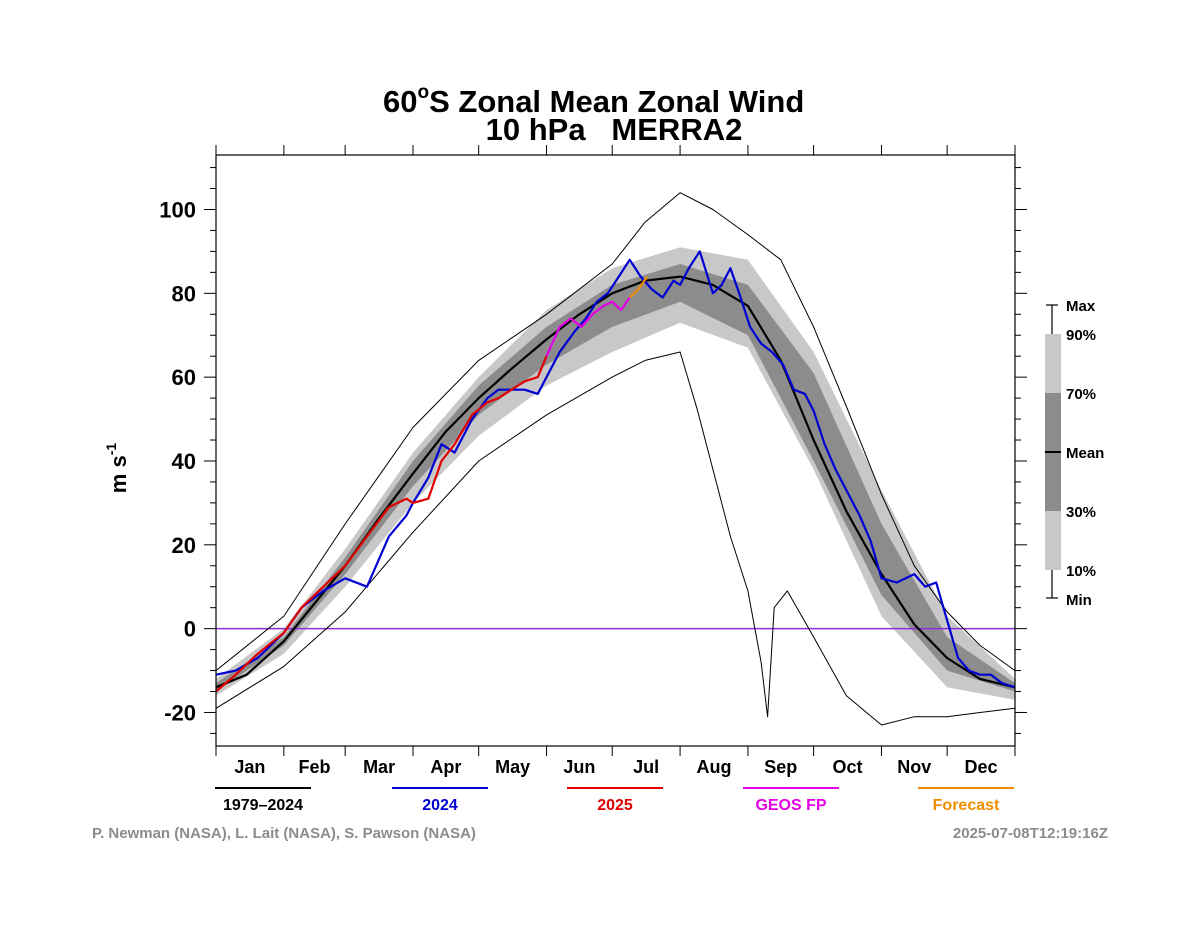 Image resolution: width=1200 pixels, height=928 pixels. Describe the element at coordinates (180, 712) in the screenshot. I see `y-tick-label: -20` at that location.